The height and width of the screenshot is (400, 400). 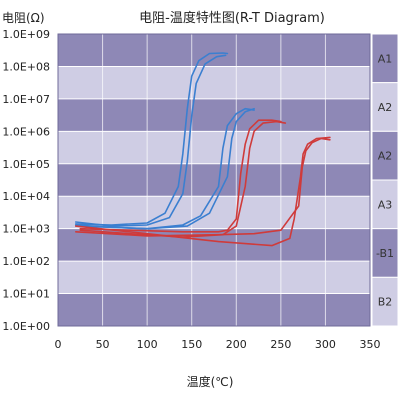 What do you see at coordinates (23, 18) in the screenshot?
I see `y-axis-title: 电阻(Ω)` at bounding box center [23, 18].